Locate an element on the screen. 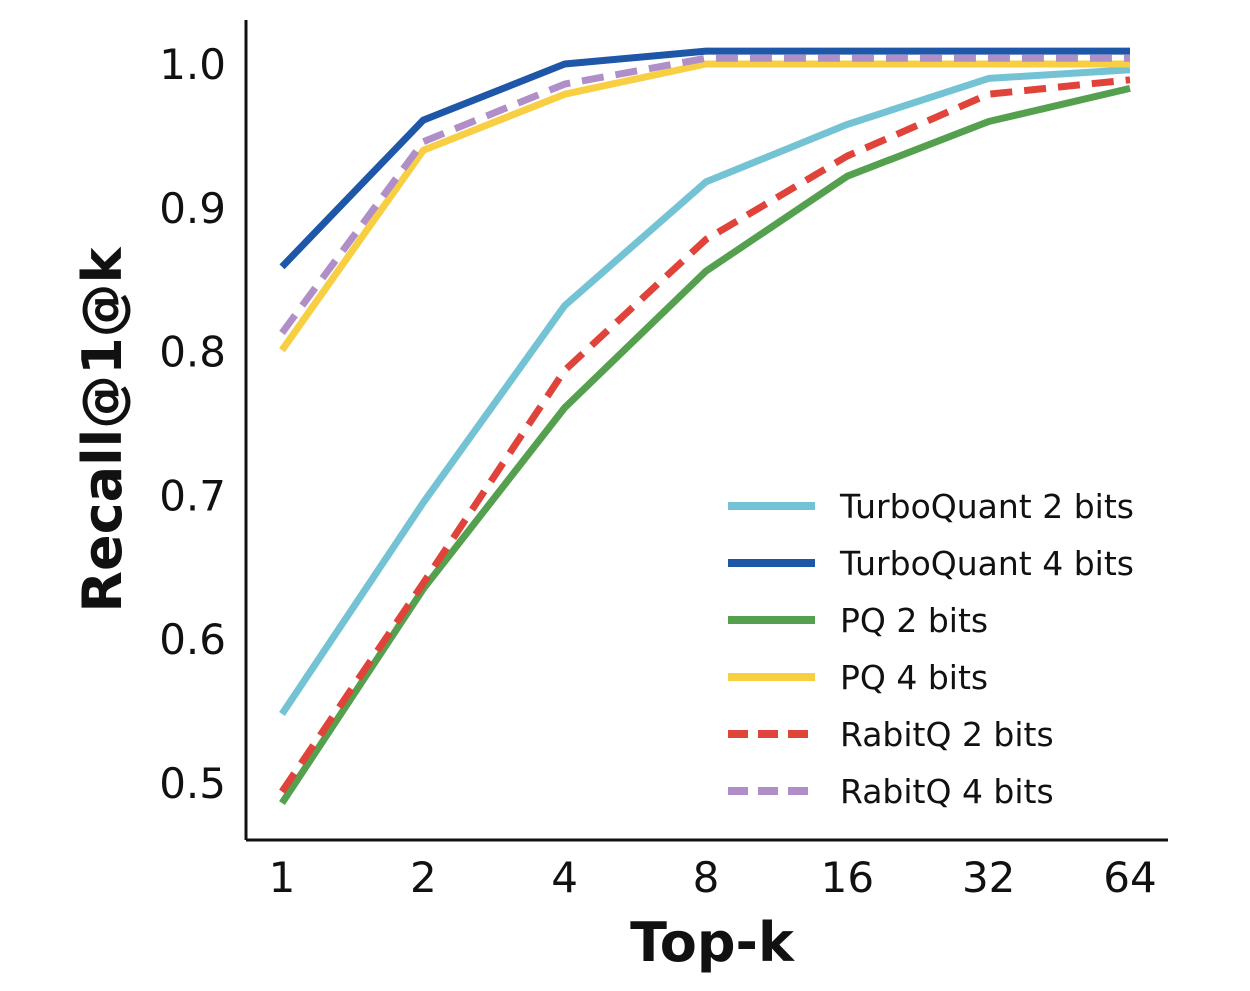  y-tick-label: 0.9 is located at coordinates (192, 208).